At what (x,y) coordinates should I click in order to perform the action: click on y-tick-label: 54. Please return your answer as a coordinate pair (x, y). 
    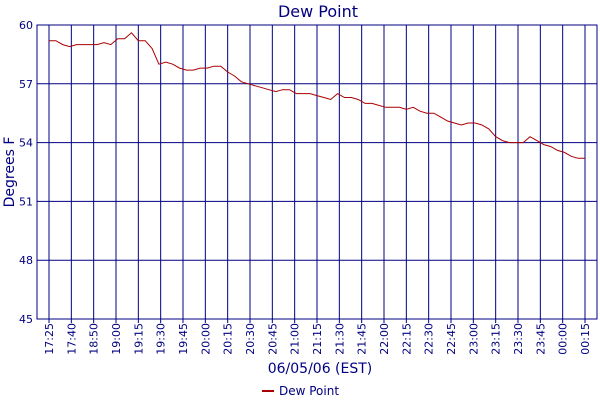
    Looking at the image, I should click on (26, 143).